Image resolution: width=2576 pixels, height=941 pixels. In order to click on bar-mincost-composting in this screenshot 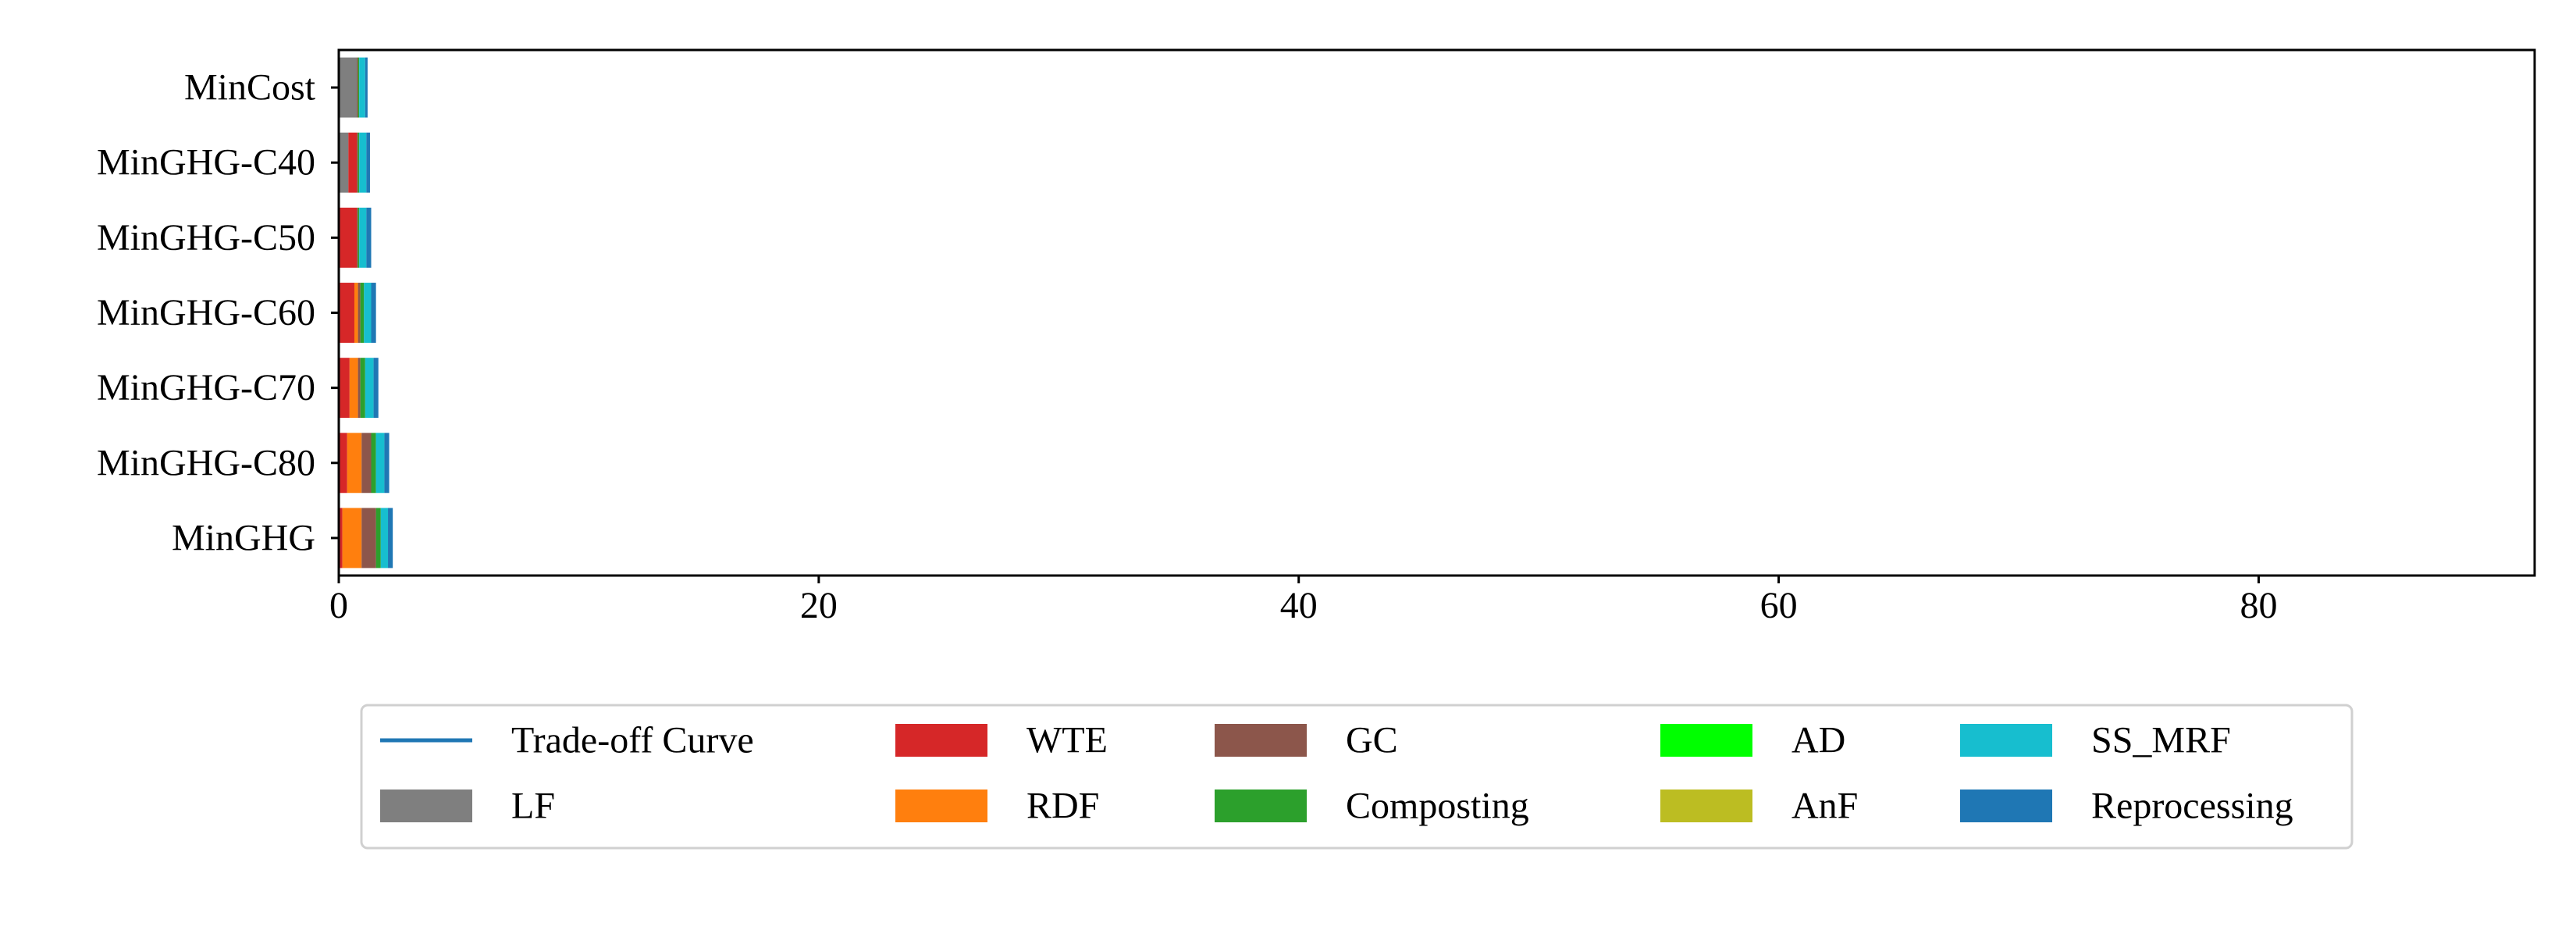, I will do `click(359, 88)`.